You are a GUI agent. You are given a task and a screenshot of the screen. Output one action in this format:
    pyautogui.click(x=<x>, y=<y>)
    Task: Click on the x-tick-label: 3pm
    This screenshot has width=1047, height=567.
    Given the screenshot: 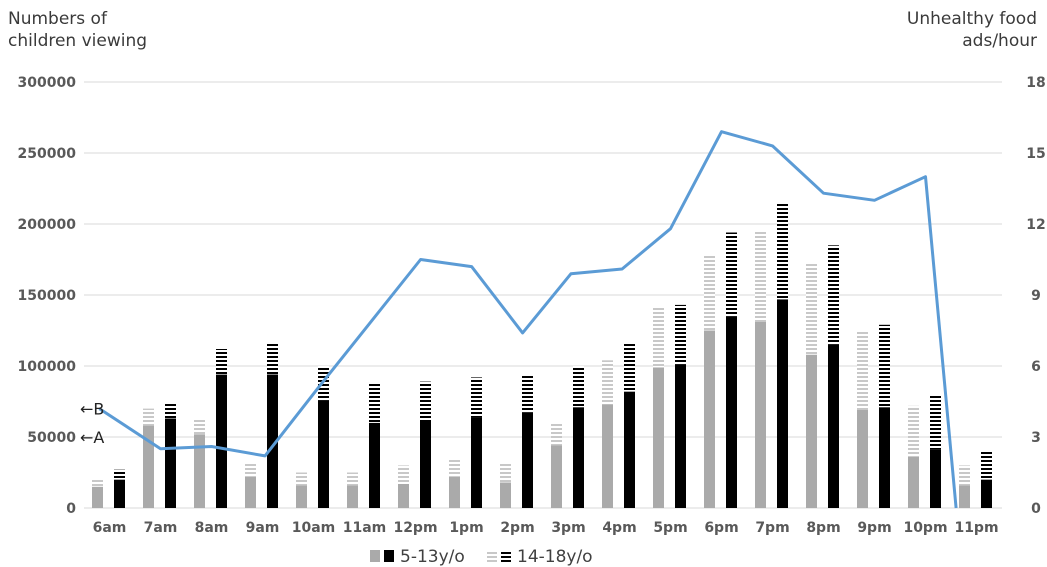 What is the action you would take?
    pyautogui.click(x=568, y=528)
    